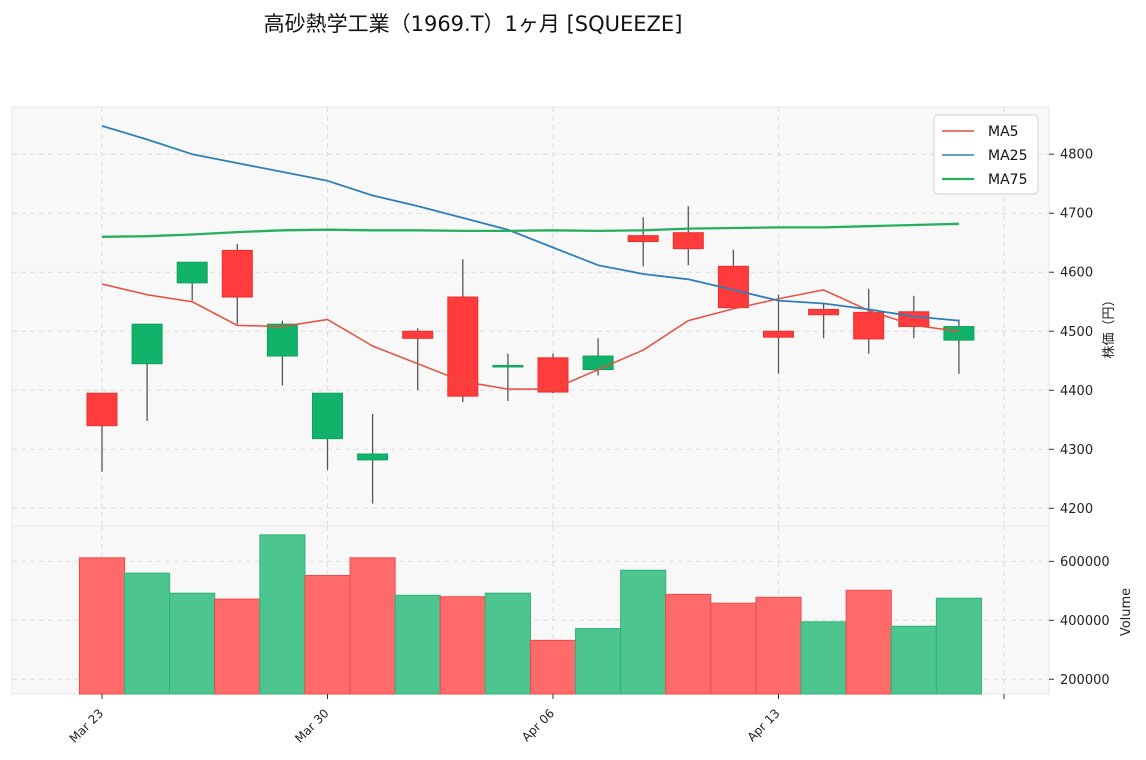  Describe the element at coordinates (1007, 180) in the screenshot. I see `legend-label-ma75: MA75` at that location.